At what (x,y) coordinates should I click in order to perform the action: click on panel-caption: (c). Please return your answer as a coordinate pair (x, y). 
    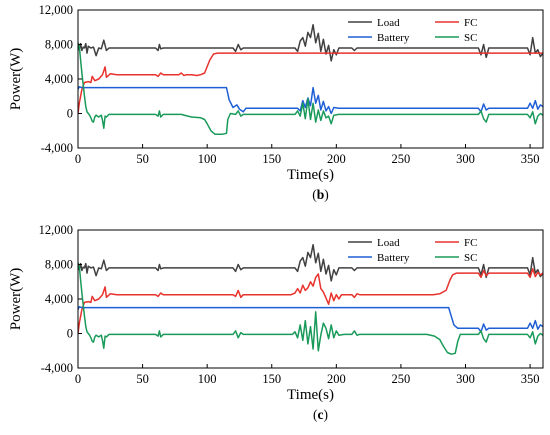
    Looking at the image, I should click on (320, 414).